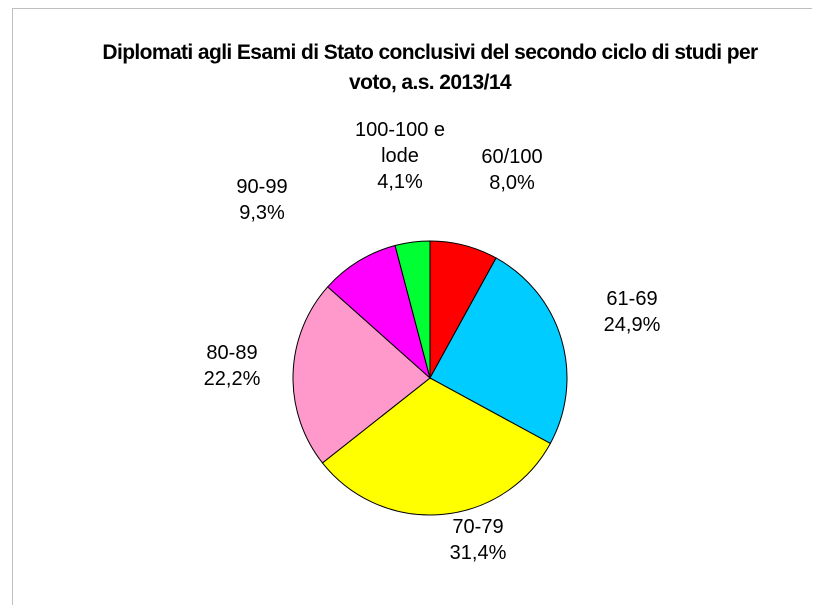 The width and height of the screenshot is (815, 606). What do you see at coordinates (232, 379) in the screenshot?
I see `value-label: 22,2%` at bounding box center [232, 379].